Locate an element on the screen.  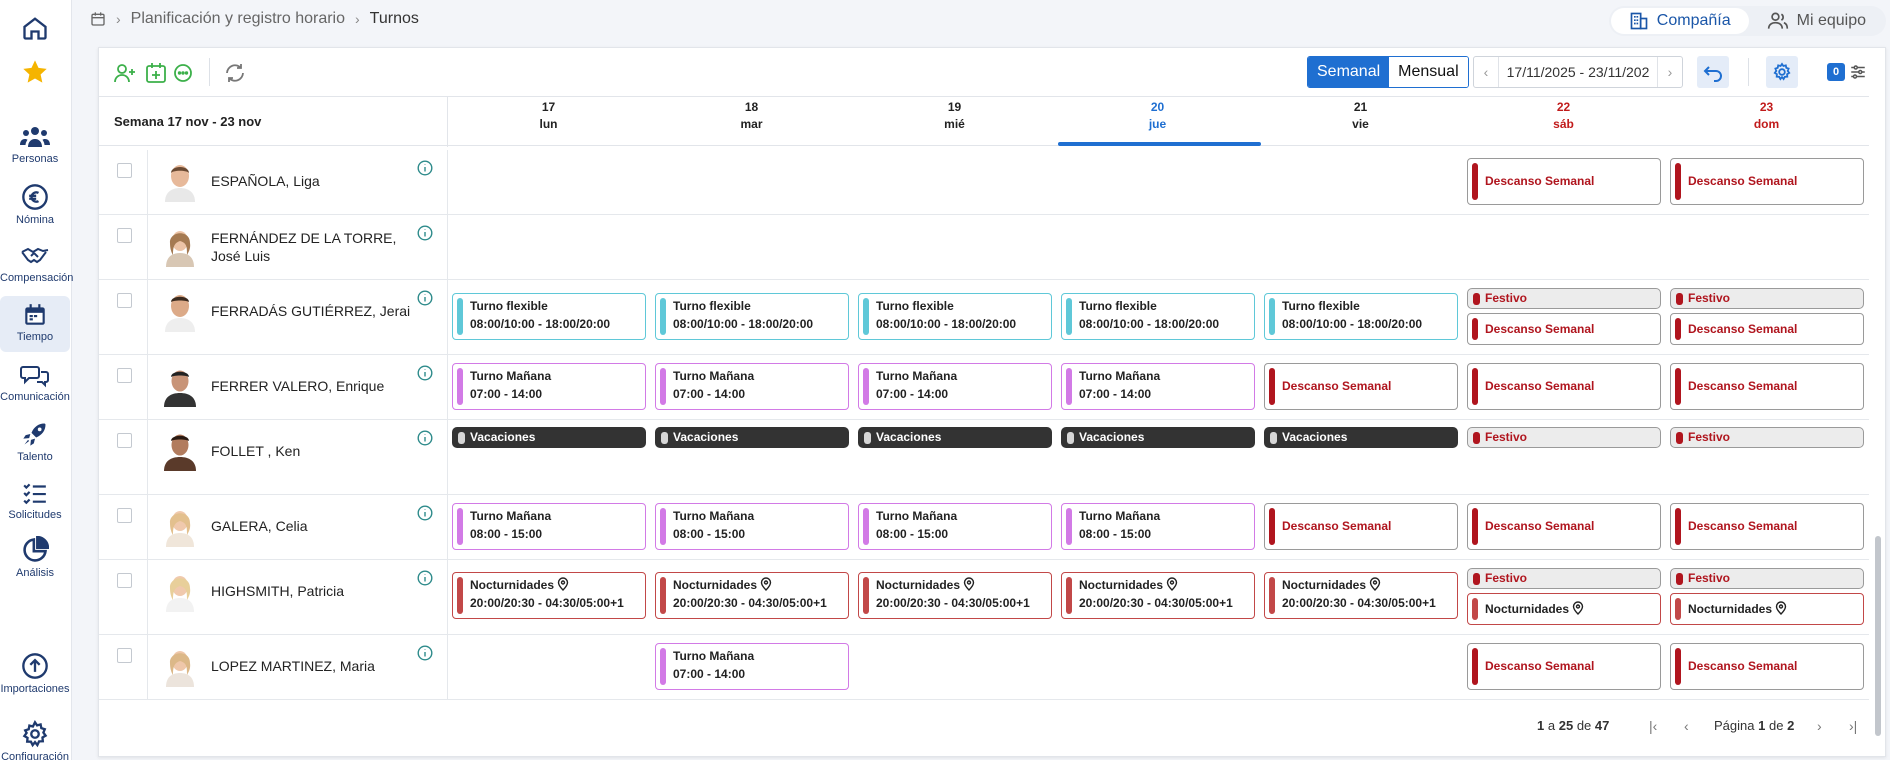
nav-solicitudes: Solicitudes is located at coordinates (35, 500).